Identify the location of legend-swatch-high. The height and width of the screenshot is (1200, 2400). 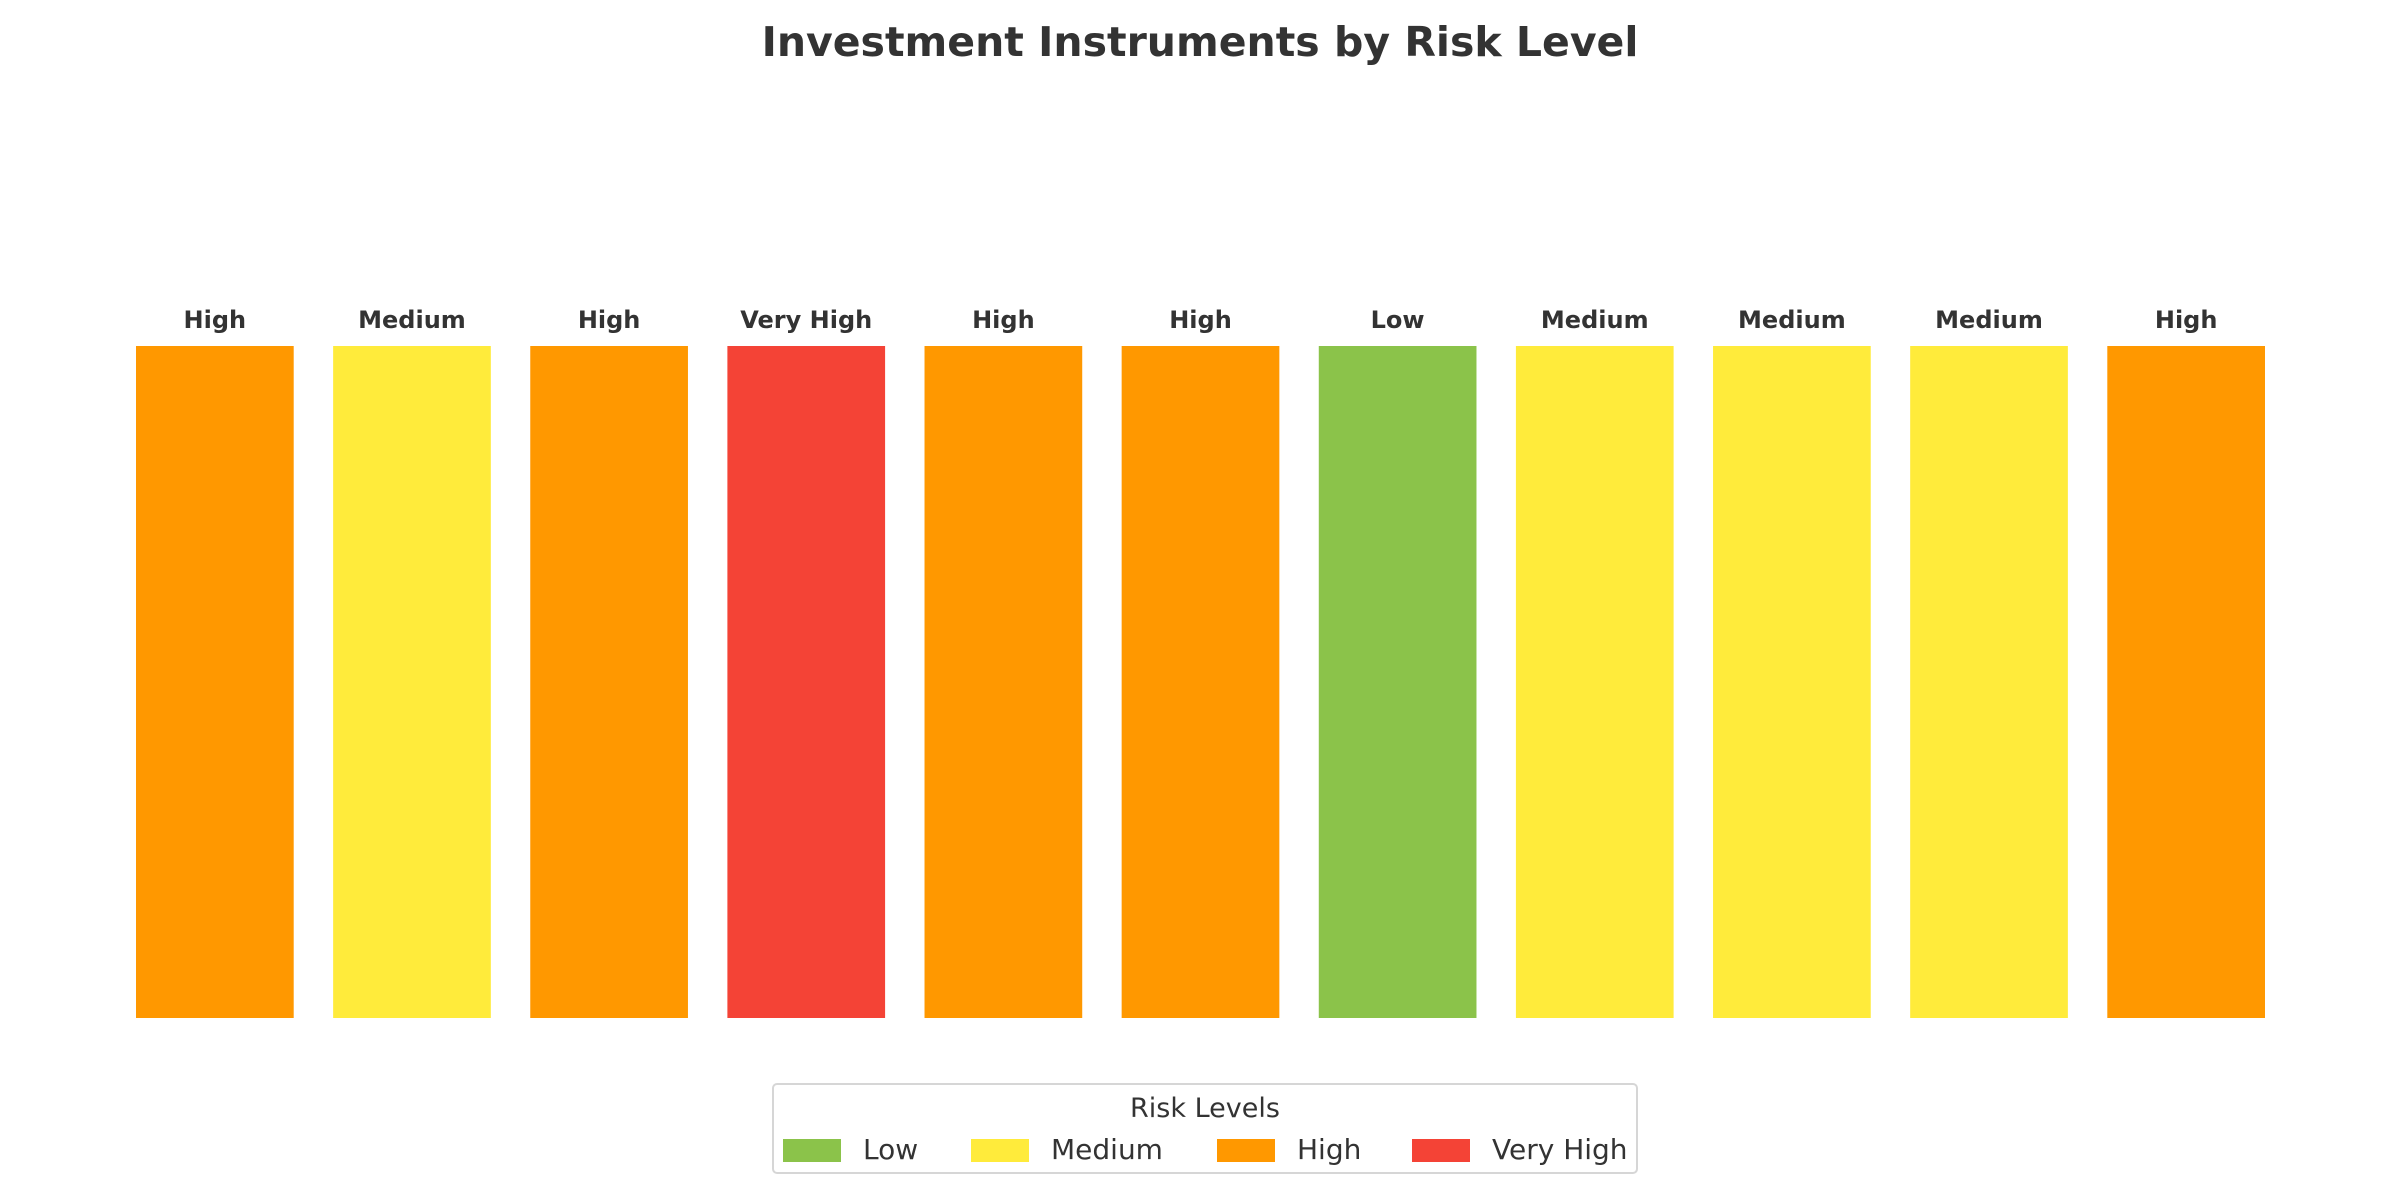
(1246, 1150).